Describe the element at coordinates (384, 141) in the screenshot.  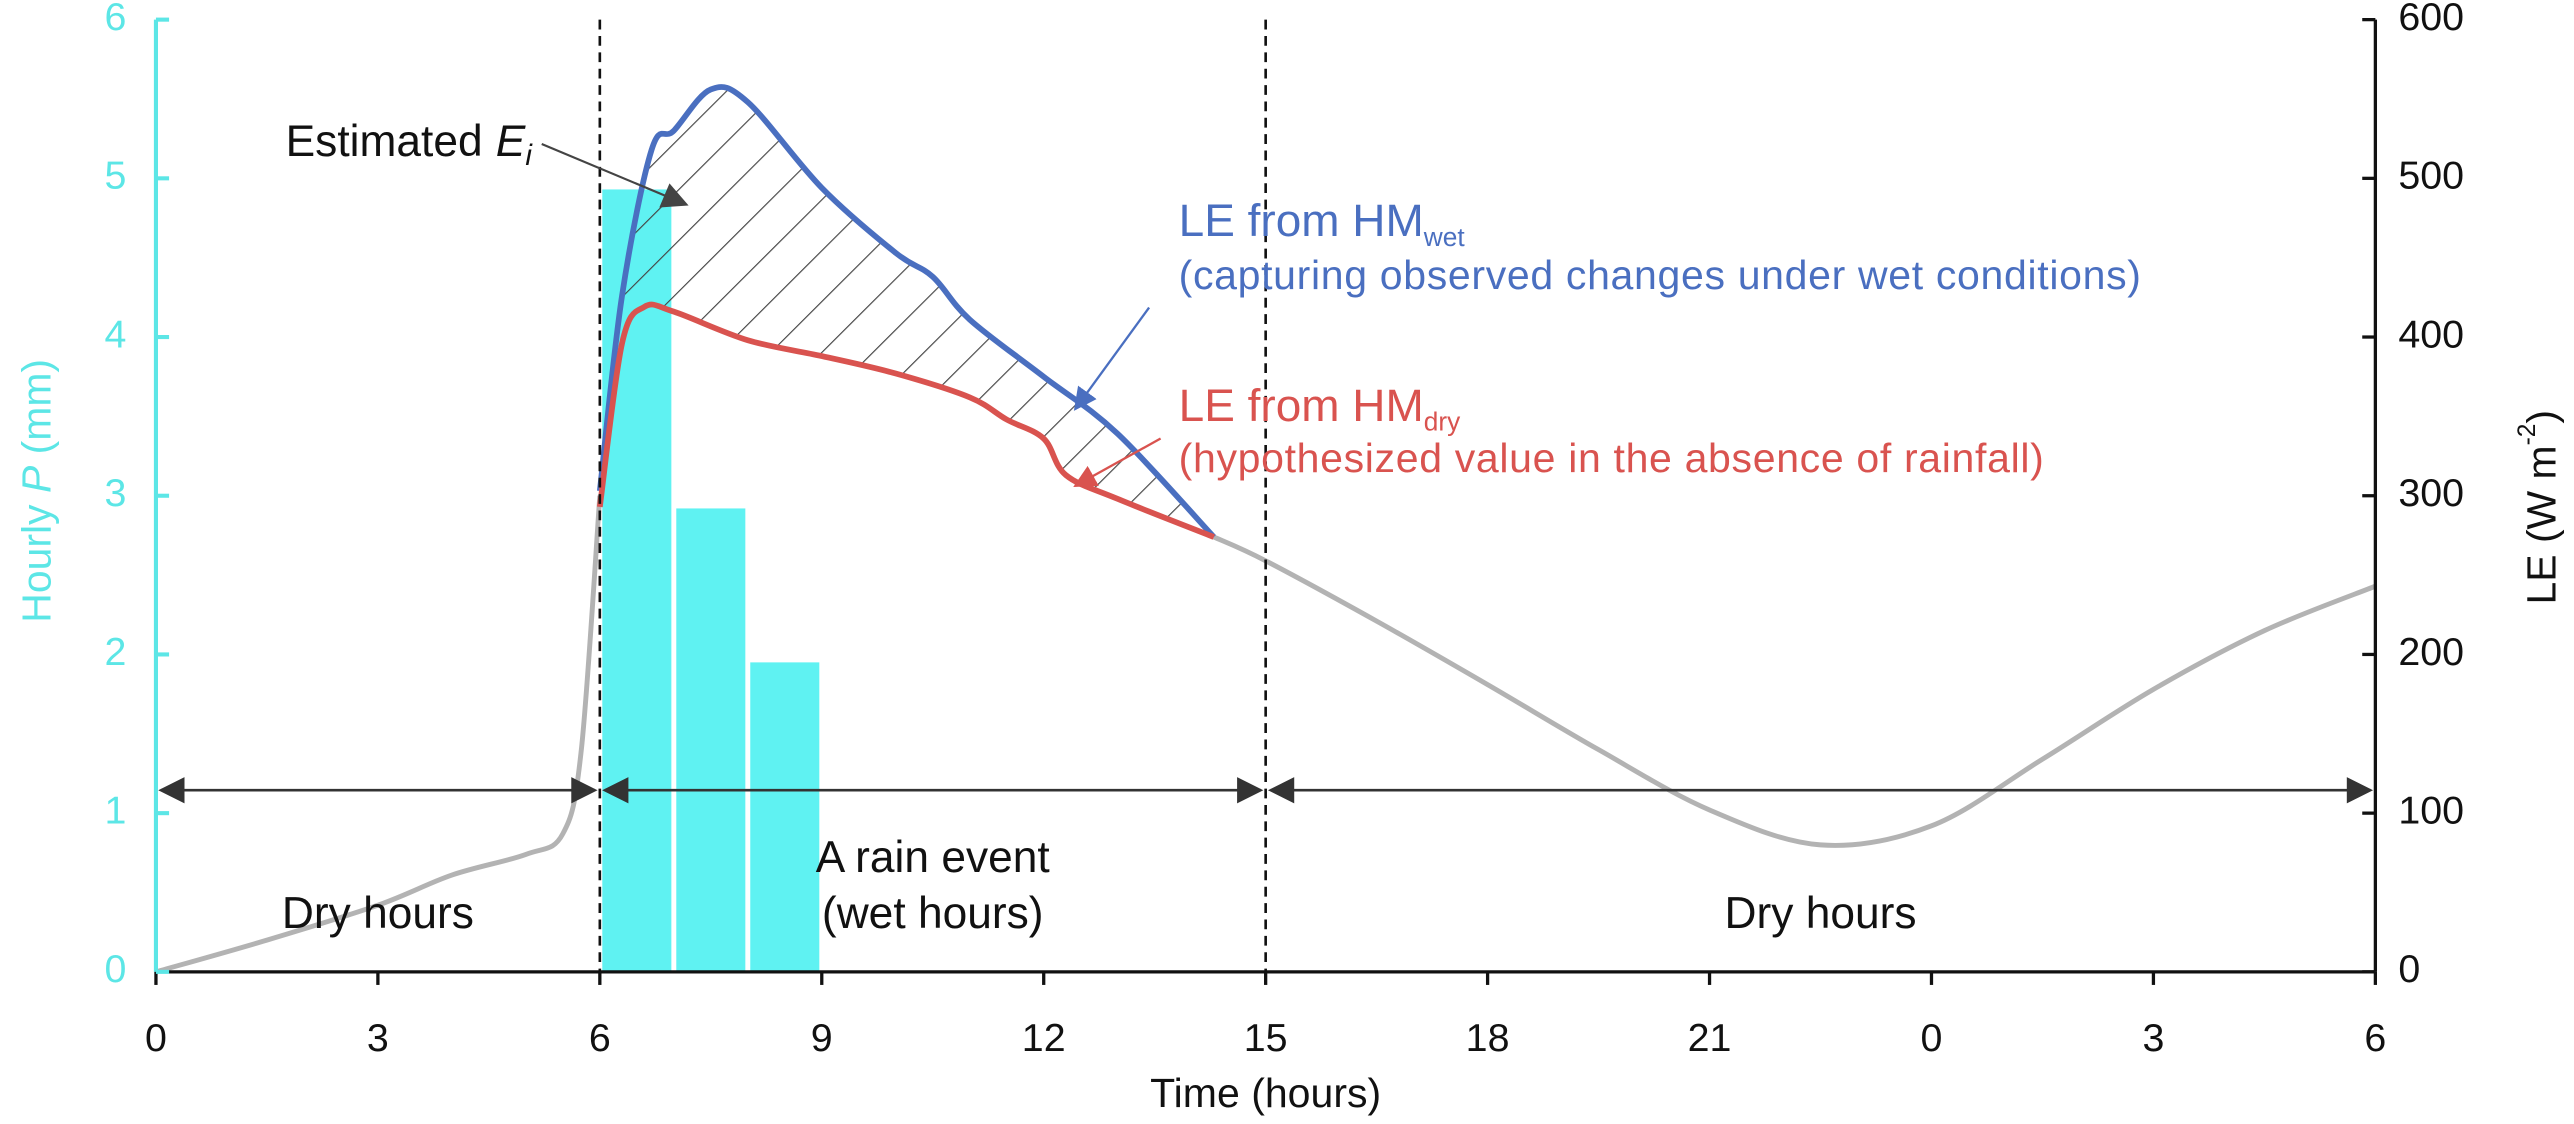
I see `annotation-text: Estimated` at that location.